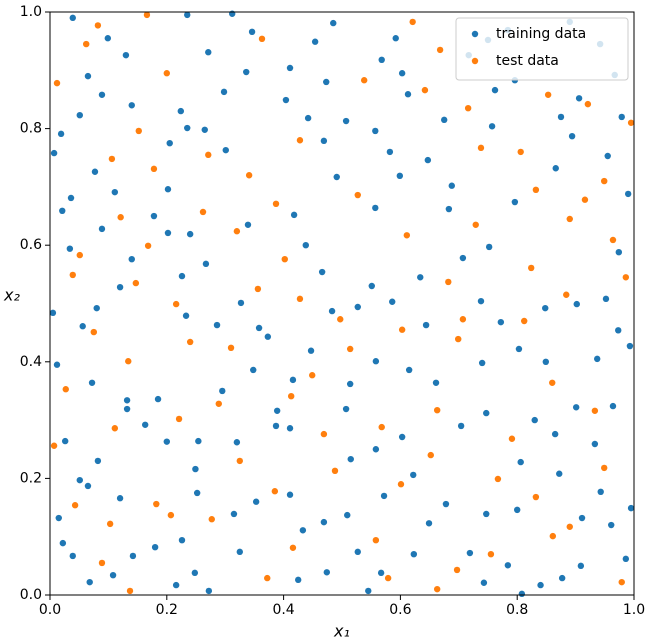  Describe the element at coordinates (31, 129) in the screenshot. I see `y-tick-label: 0.8` at that location.